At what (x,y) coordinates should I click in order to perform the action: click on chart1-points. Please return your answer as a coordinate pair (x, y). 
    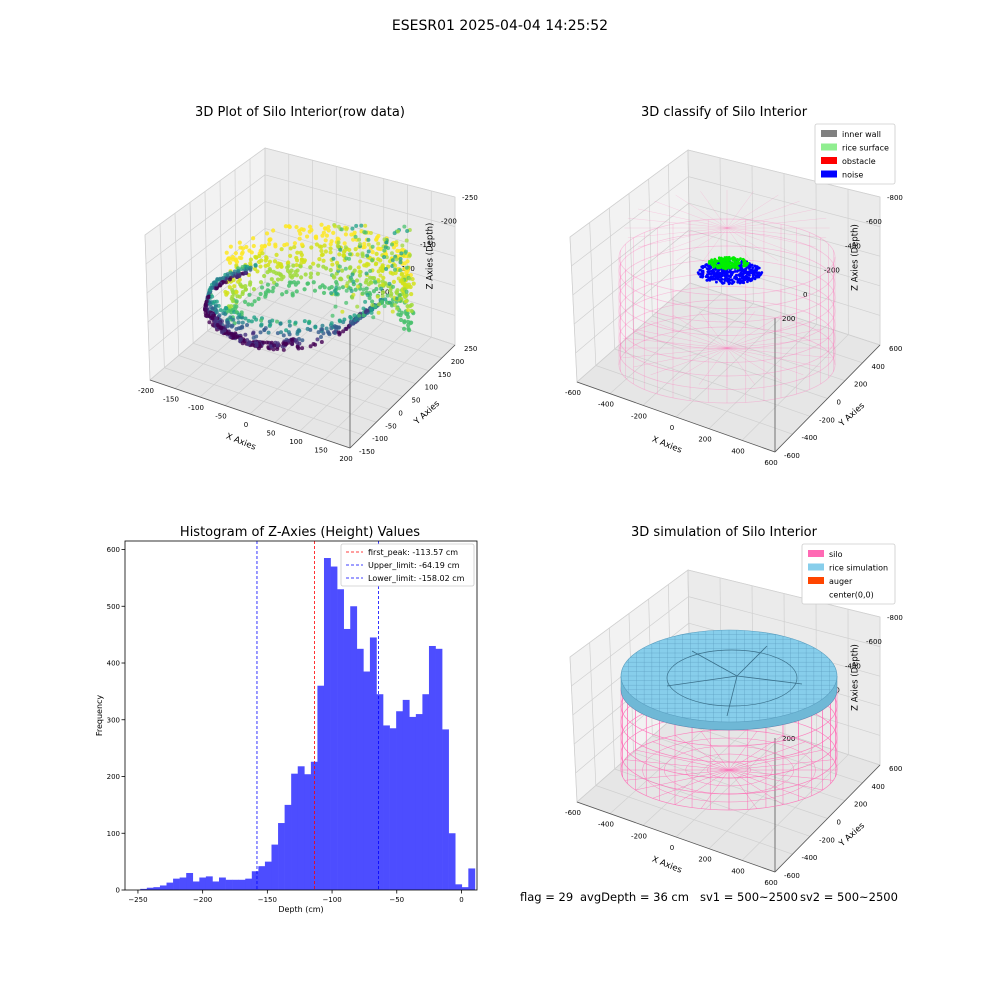
    Looking at the image, I should click on (309, 287).